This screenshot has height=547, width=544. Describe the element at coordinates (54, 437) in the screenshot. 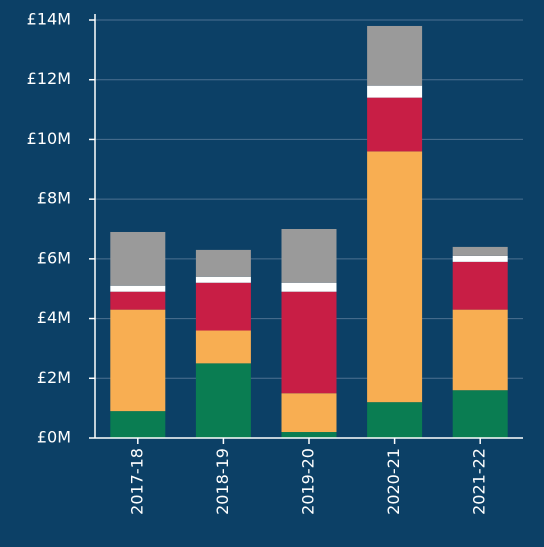

I see `y-tick-label: £0M` at that location.